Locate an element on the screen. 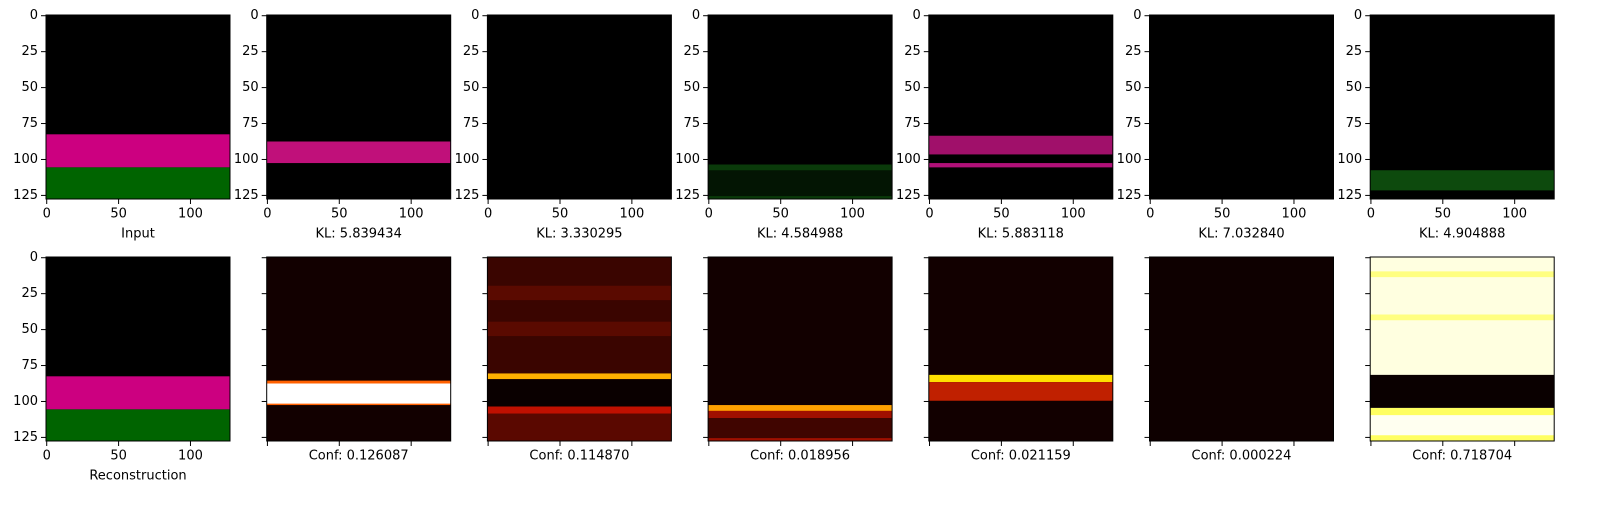 The width and height of the screenshot is (1609, 509). panel: Conf: 0.718704 is located at coordinates (1460, 360).